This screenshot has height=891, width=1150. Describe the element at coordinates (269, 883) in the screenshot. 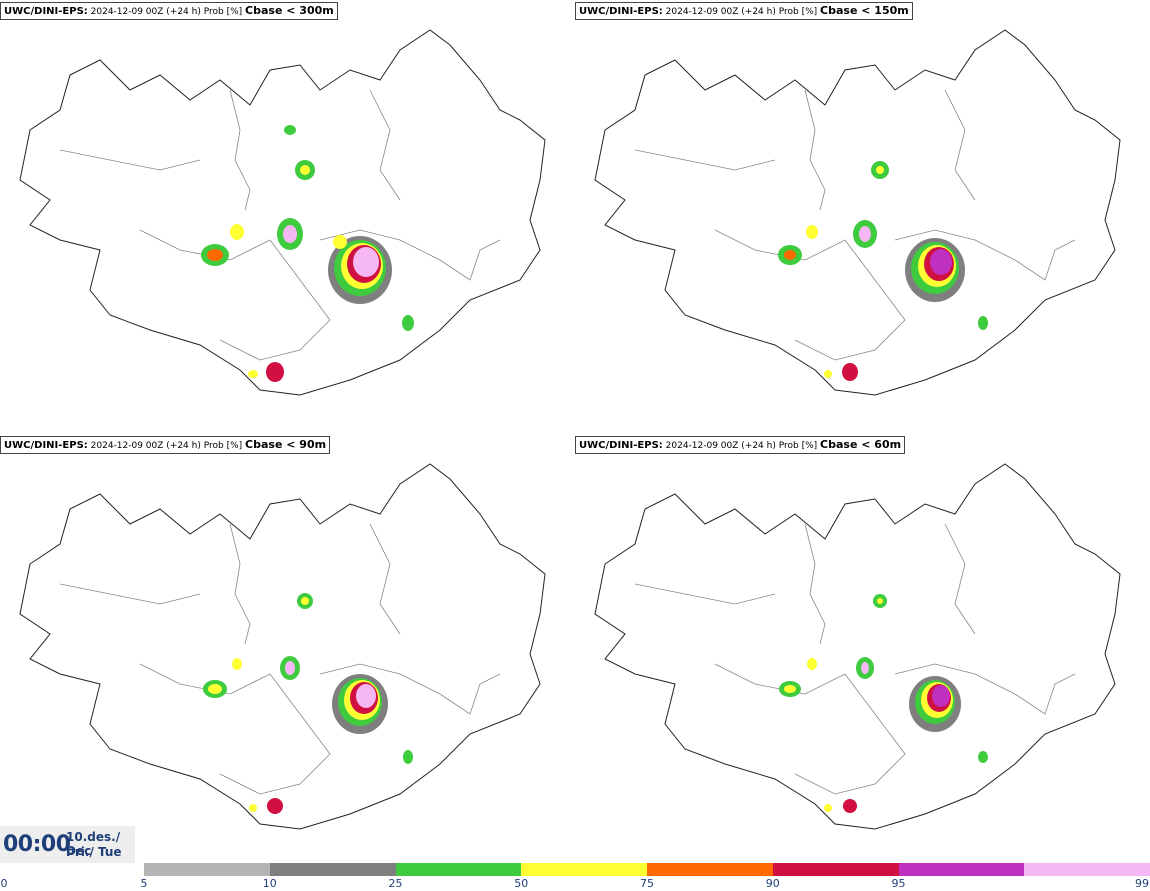

I see `colorbar-tick-label: 10` at that location.